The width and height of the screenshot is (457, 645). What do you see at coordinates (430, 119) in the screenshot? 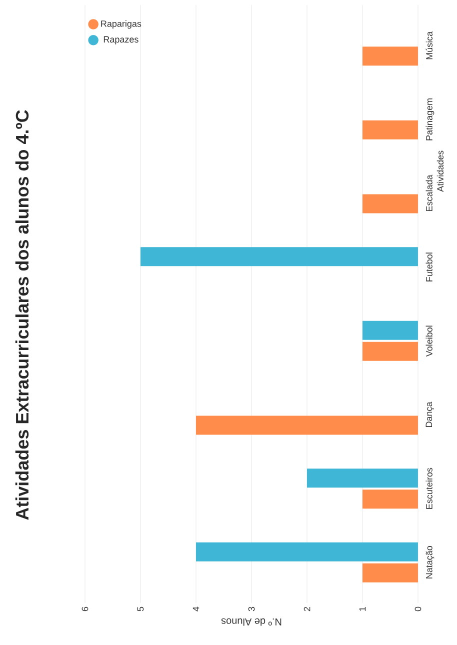
I see `y-tick-label: Patinagem` at bounding box center [430, 119].